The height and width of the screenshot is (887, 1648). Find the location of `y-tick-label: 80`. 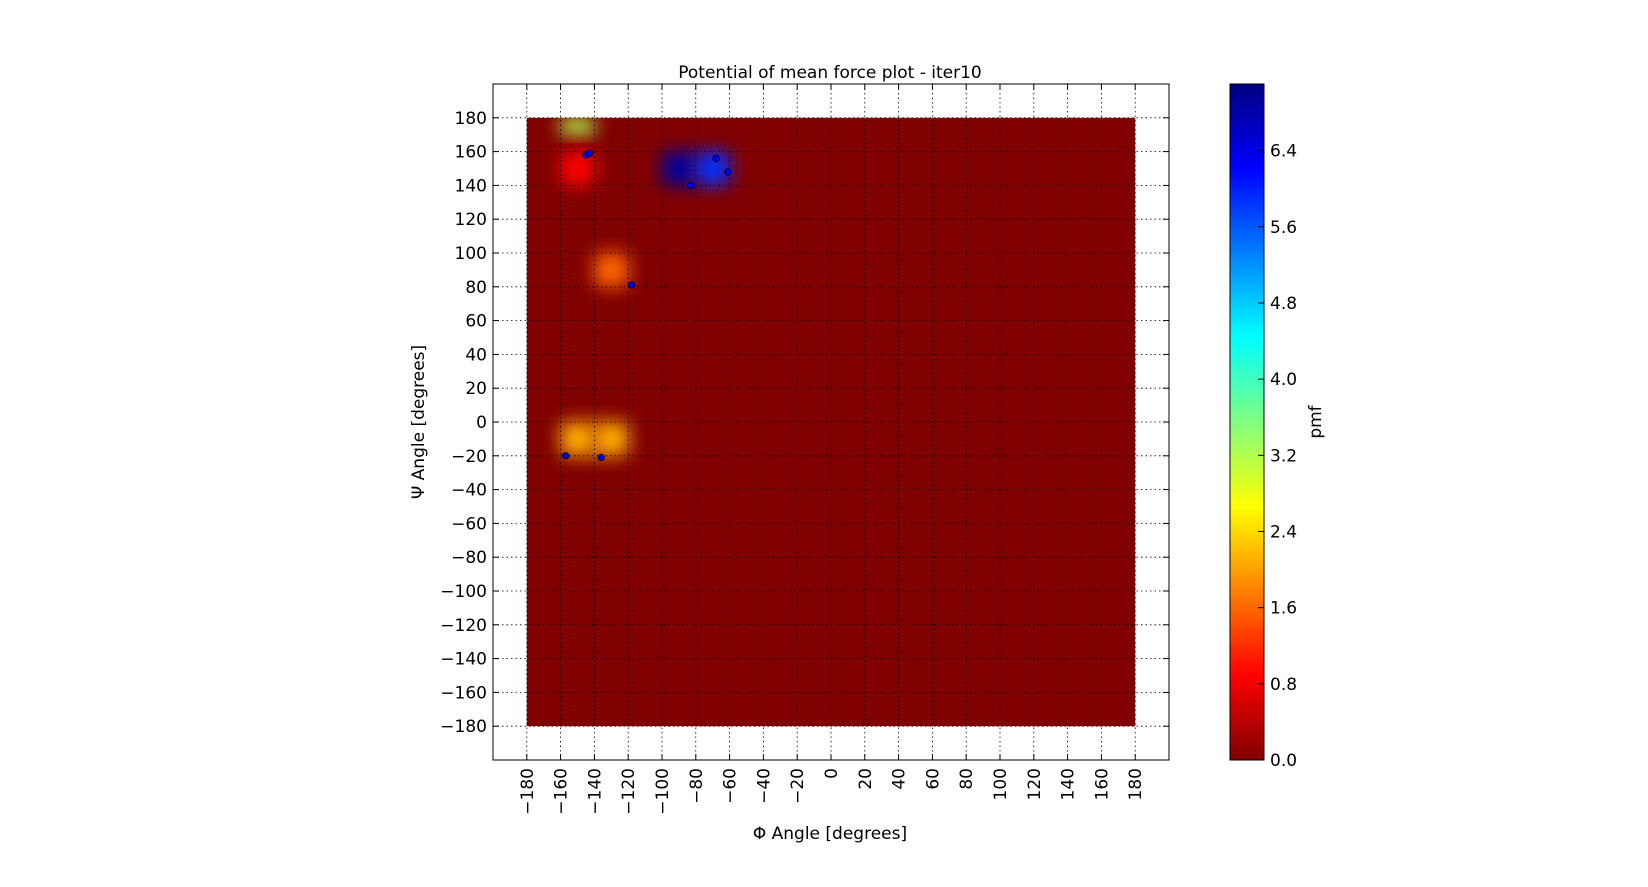

y-tick-label: 80 is located at coordinates (476, 288).